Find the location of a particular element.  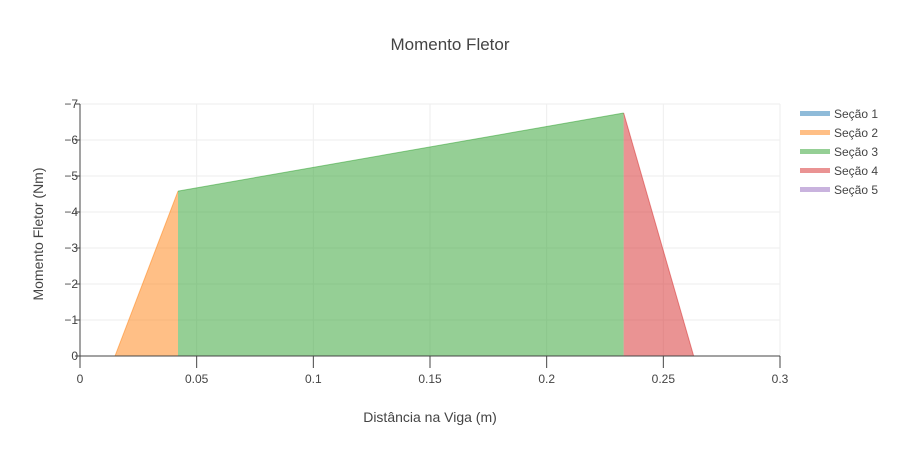

legend-label: Seção 2 is located at coordinates (856, 133).